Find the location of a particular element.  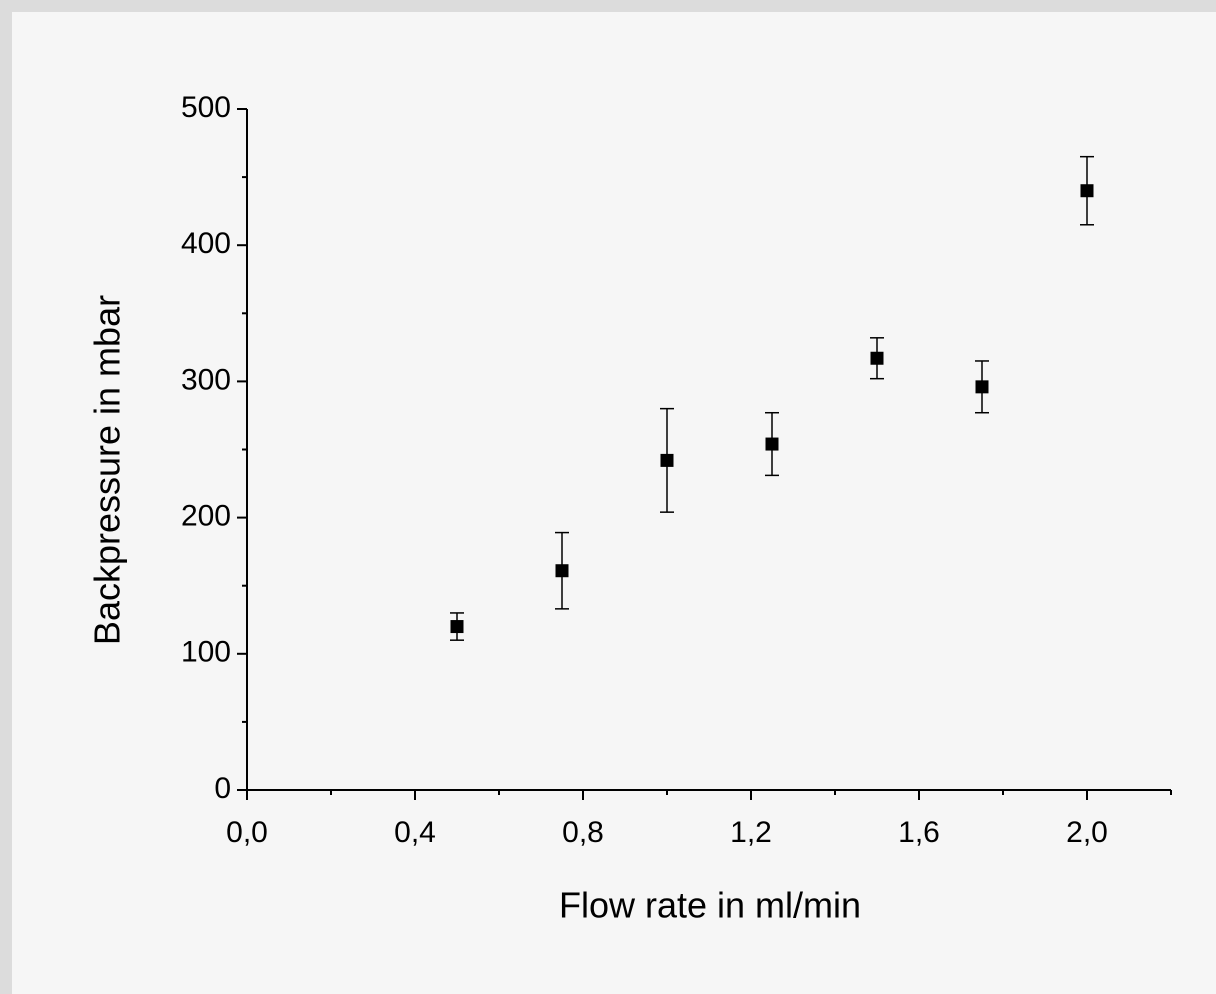

x-tick-label: 2,0 is located at coordinates (1087, 832).